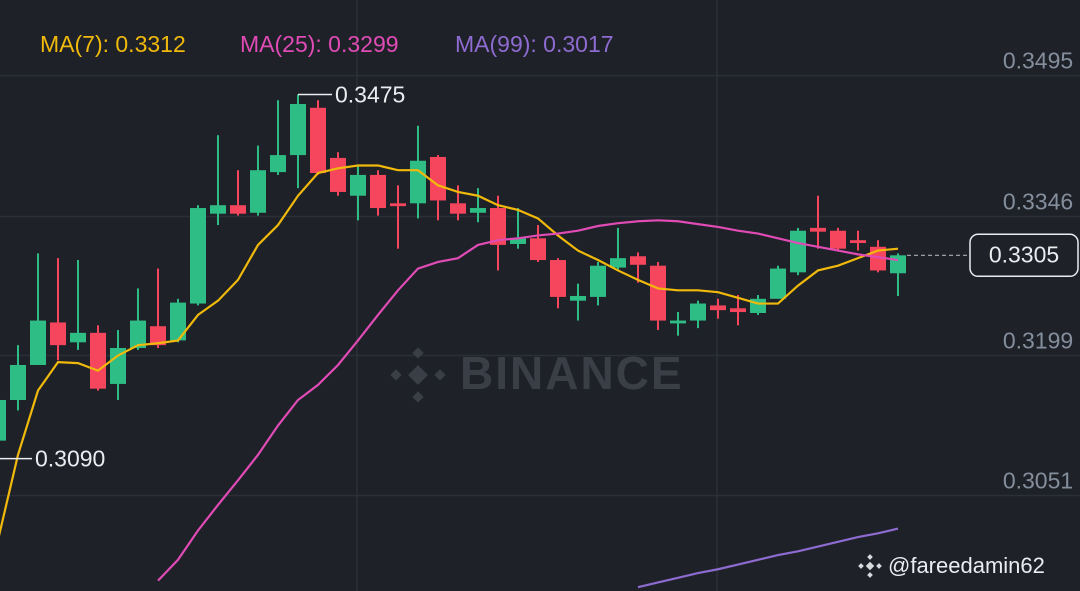 This screenshot has height=591, width=1080. I want to click on legend-entry: MA(7): 0.3312, so click(113, 44).